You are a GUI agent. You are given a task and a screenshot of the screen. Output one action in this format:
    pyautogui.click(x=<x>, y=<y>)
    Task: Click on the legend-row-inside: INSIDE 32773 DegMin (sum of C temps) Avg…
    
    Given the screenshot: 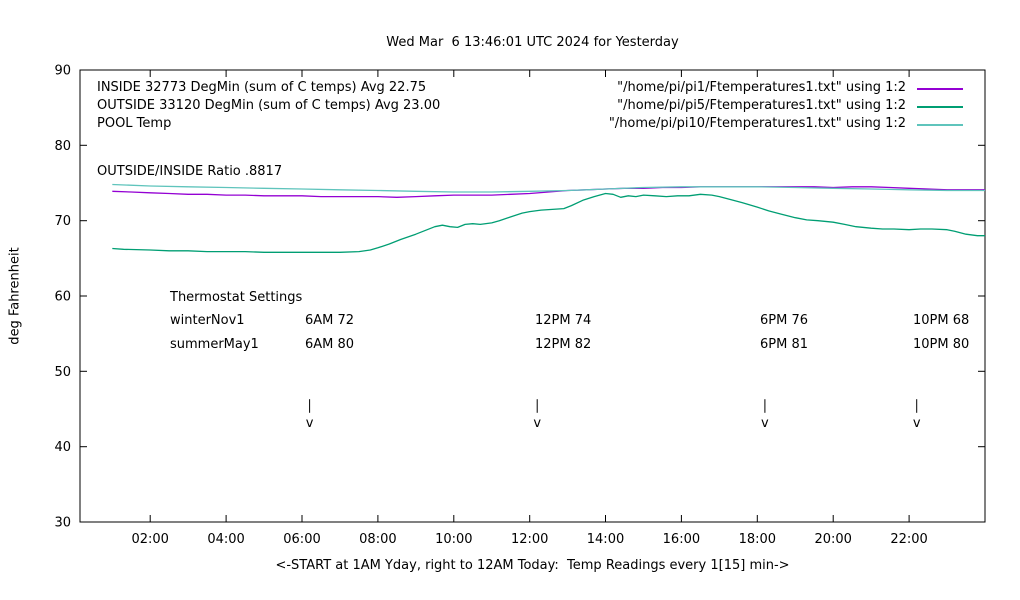 What is the action you would take?
    pyautogui.click(x=530, y=89)
    